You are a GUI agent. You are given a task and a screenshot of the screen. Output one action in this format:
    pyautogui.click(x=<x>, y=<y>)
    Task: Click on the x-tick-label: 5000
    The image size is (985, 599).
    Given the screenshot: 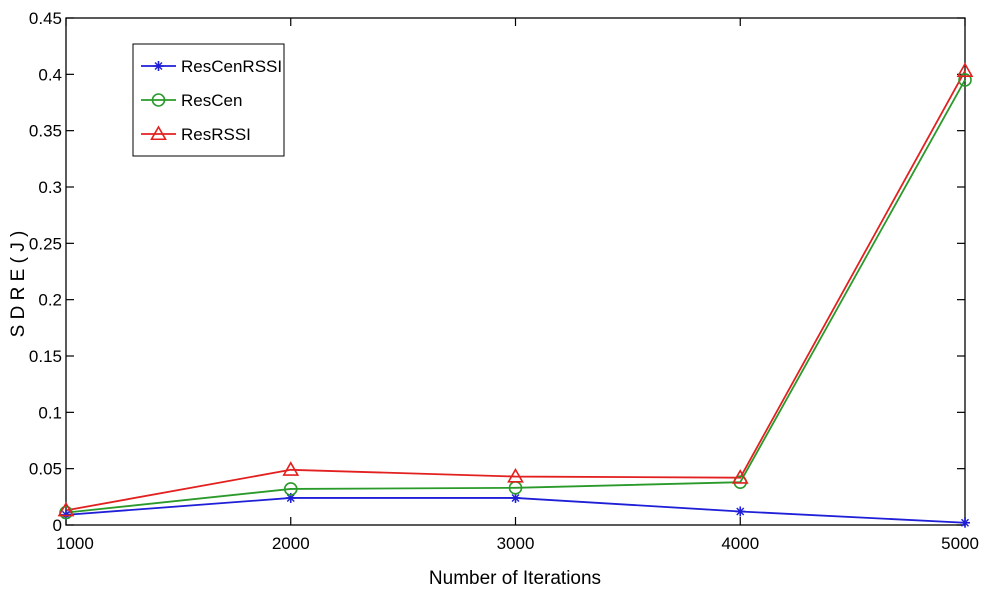 What is the action you would take?
    pyautogui.click(x=960, y=543)
    